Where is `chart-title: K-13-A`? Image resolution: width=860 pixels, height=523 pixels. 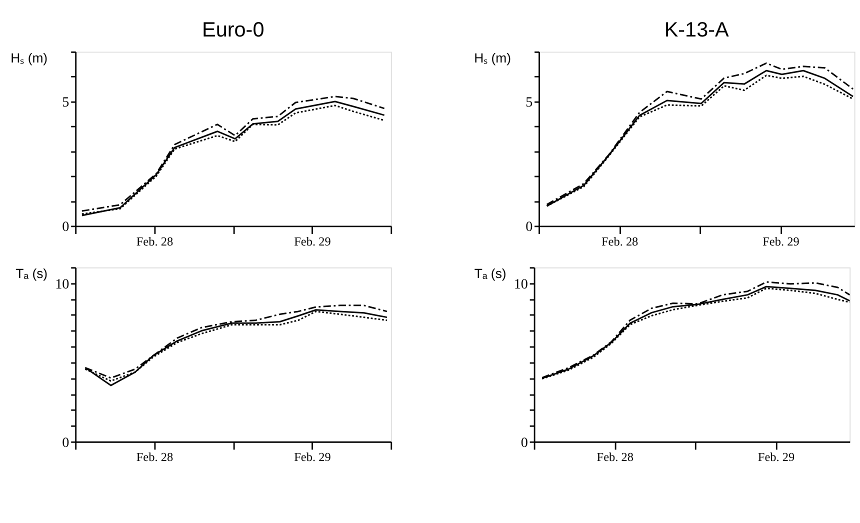
chart-title: K-13-A is located at coordinates (696, 30).